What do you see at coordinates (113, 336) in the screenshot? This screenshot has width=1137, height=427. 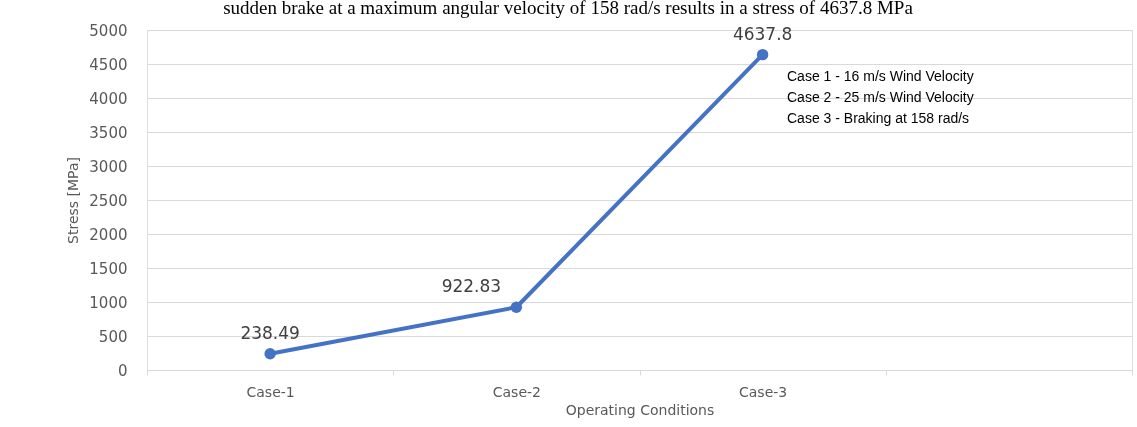 I see `y-tick-label: 500` at bounding box center [113, 336].